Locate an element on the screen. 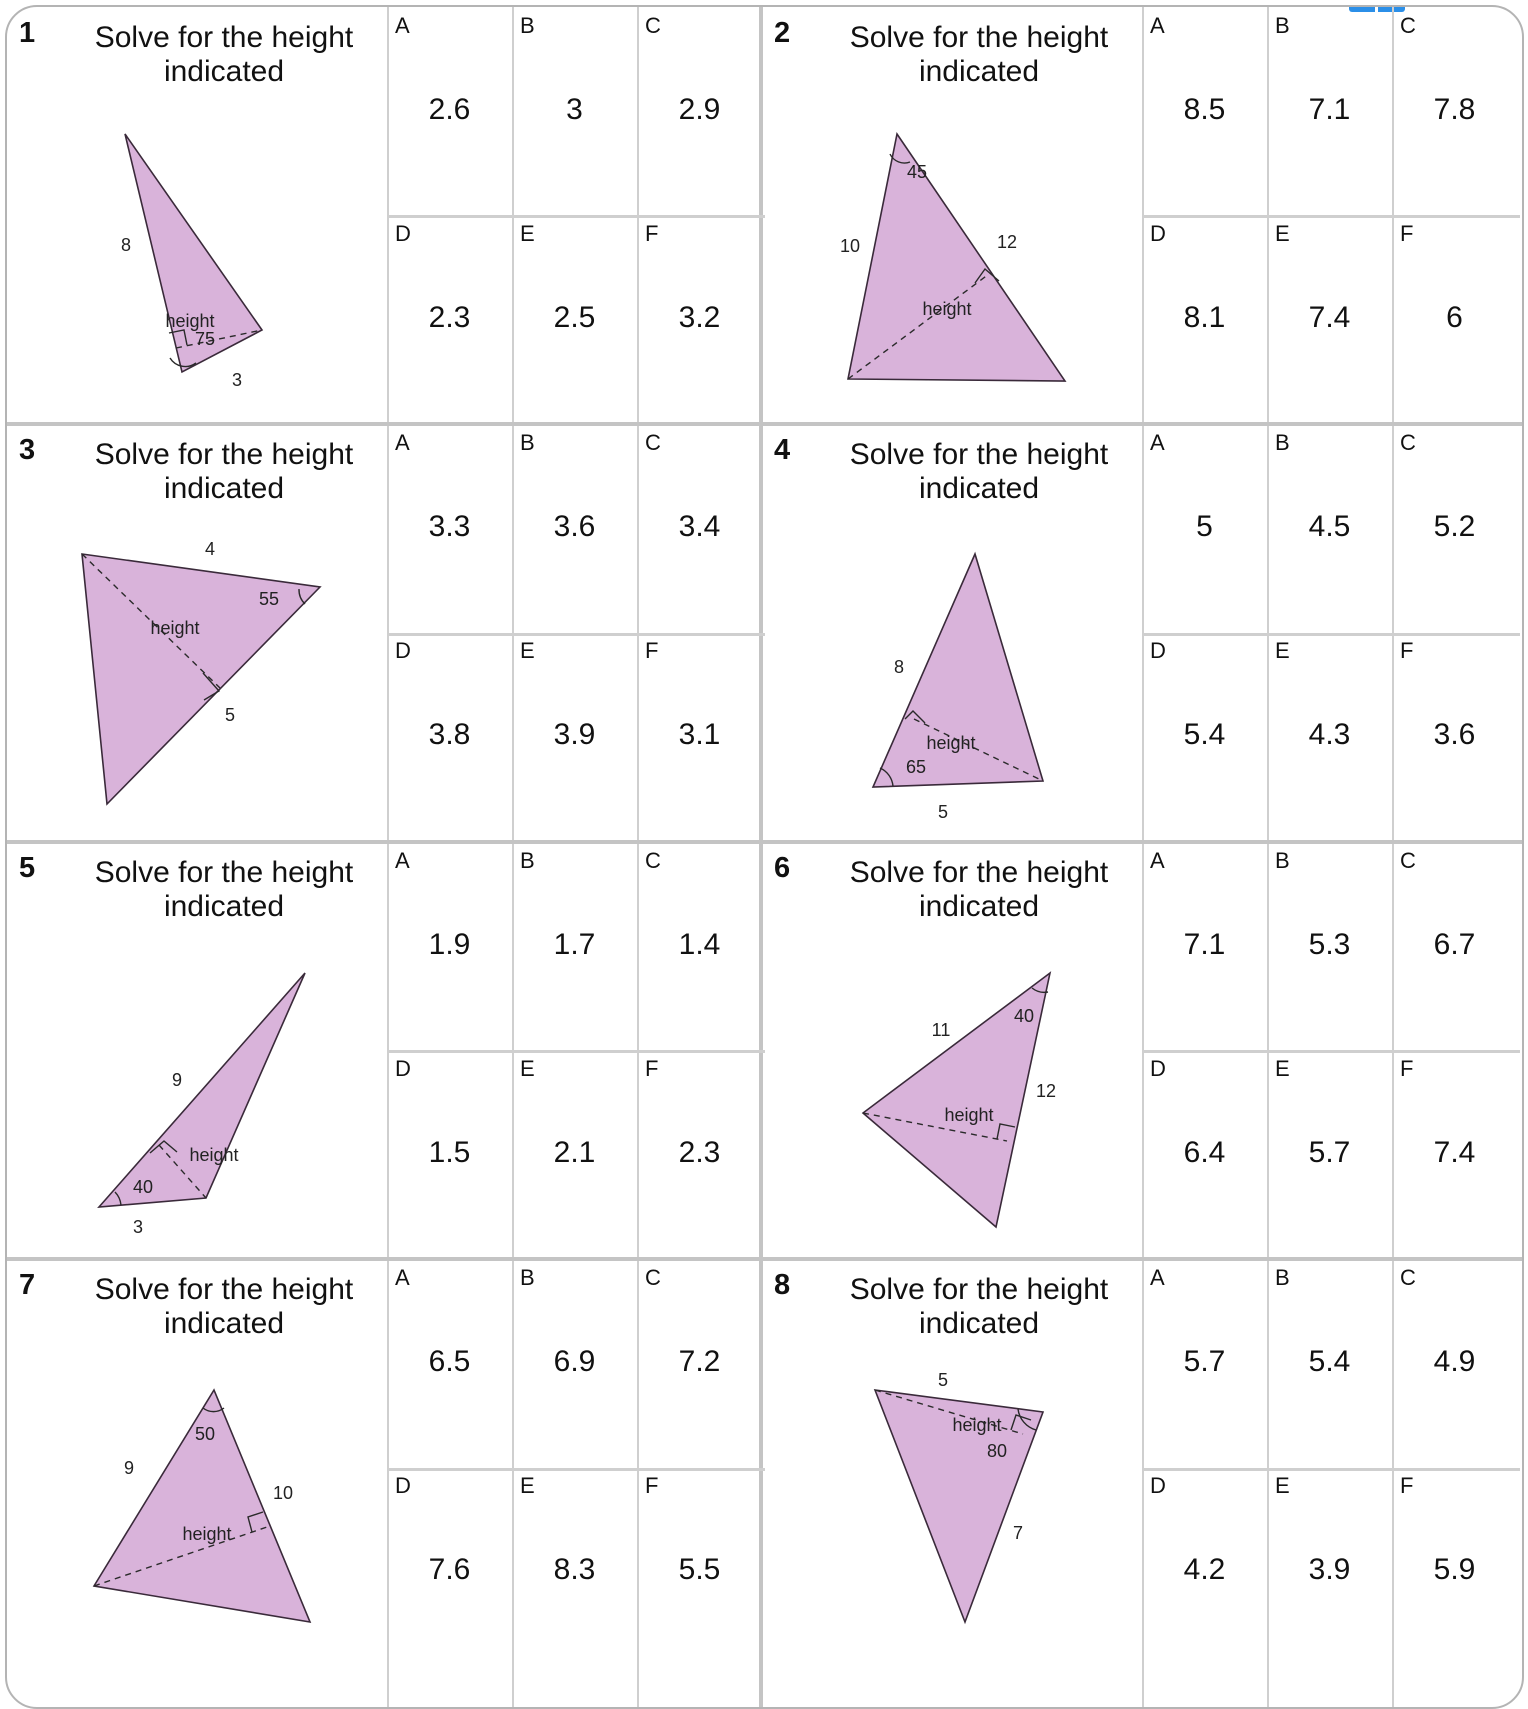 Image resolution: width=1528 pixels, height=1709 pixels. answer-choice-7-b: B 6.9 is located at coordinates (574, 1363).